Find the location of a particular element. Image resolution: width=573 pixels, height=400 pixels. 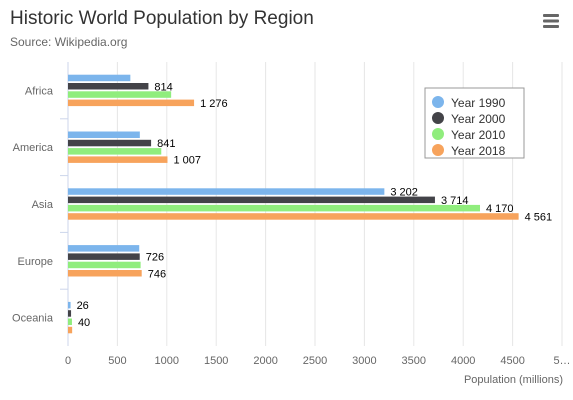

legend-item: Year 2010 is located at coordinates (469, 135).